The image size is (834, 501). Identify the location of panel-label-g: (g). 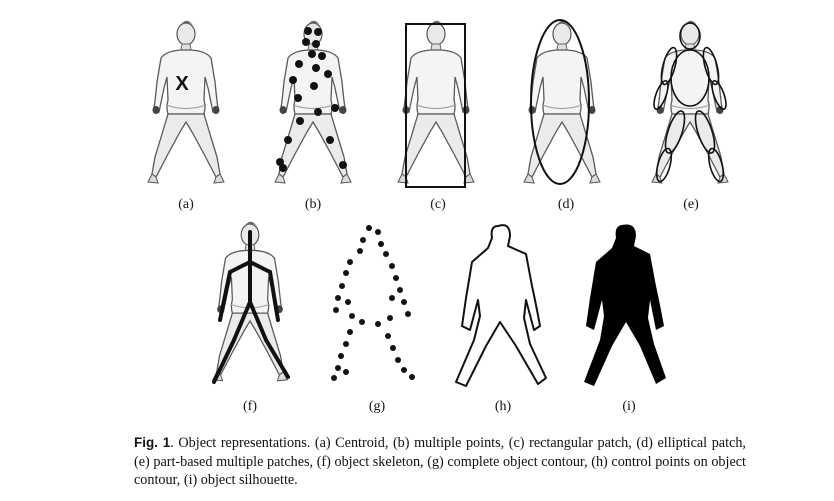
(377, 406).